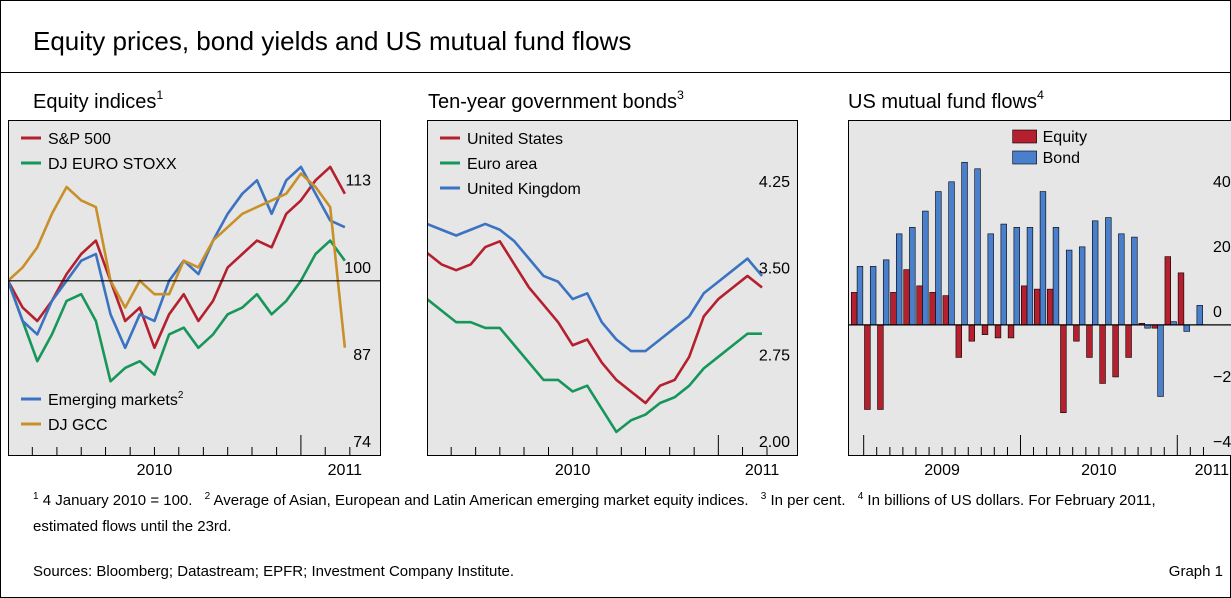 This screenshot has width=1231, height=598. I want to click on panel-title: Ten-year government bonds3, so click(556, 100).